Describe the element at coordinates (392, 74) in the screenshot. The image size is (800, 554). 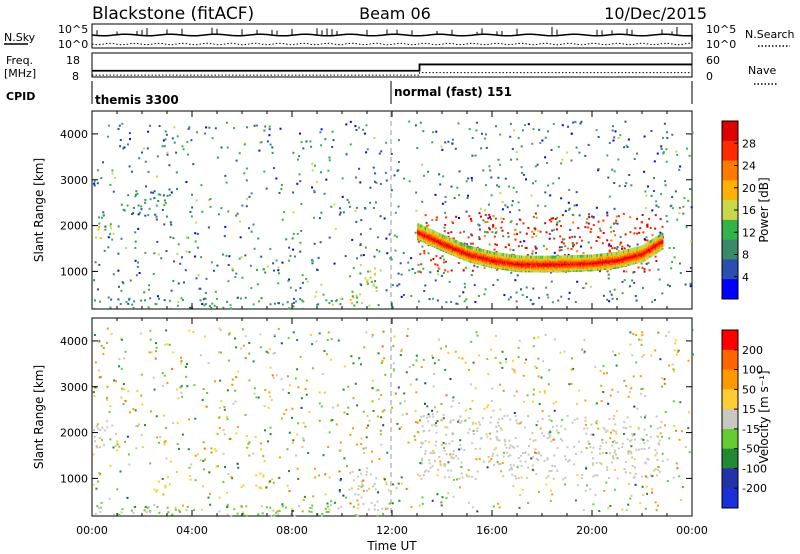
I see `nave-trace` at that location.